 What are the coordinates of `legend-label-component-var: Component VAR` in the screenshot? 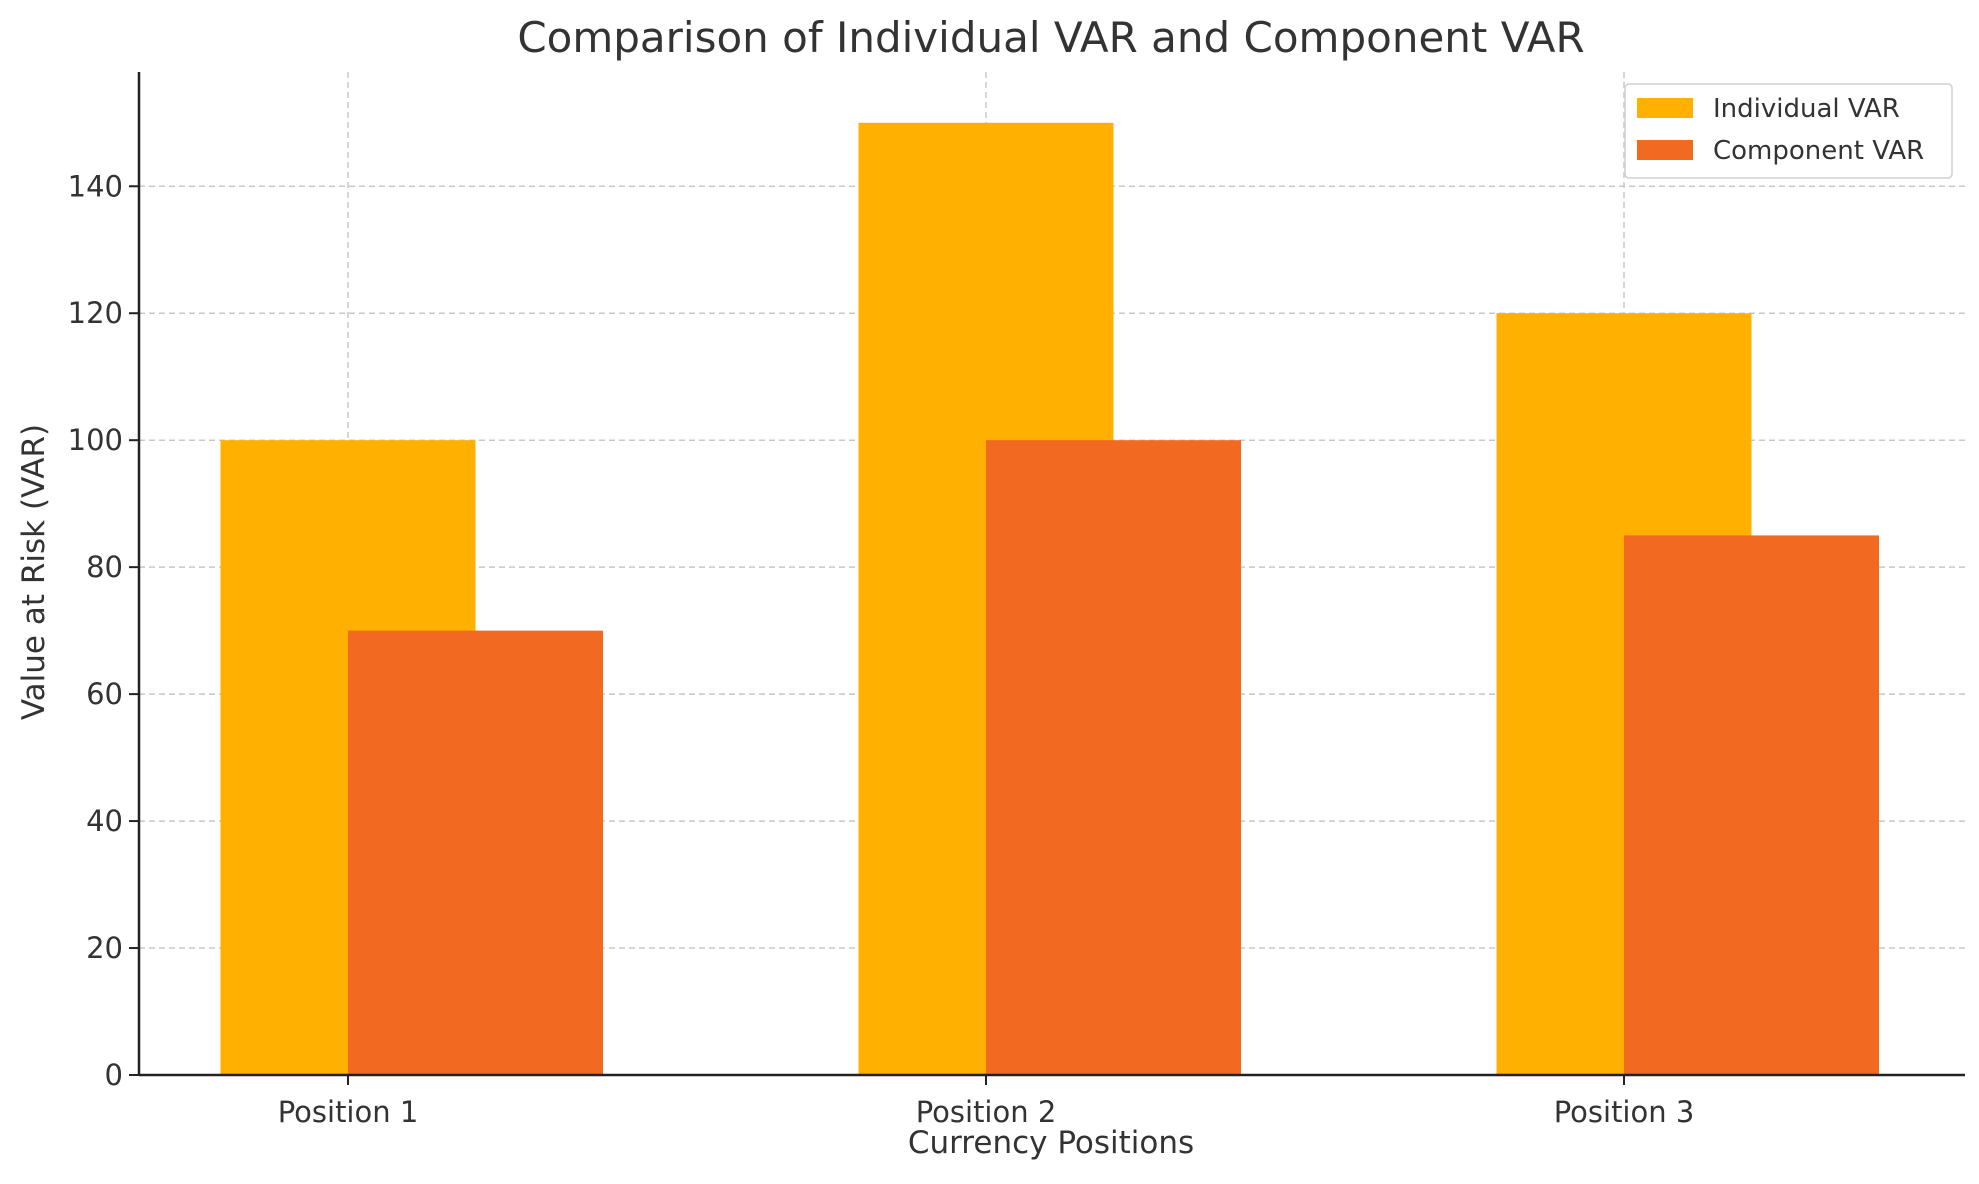 It's located at (1818, 151).